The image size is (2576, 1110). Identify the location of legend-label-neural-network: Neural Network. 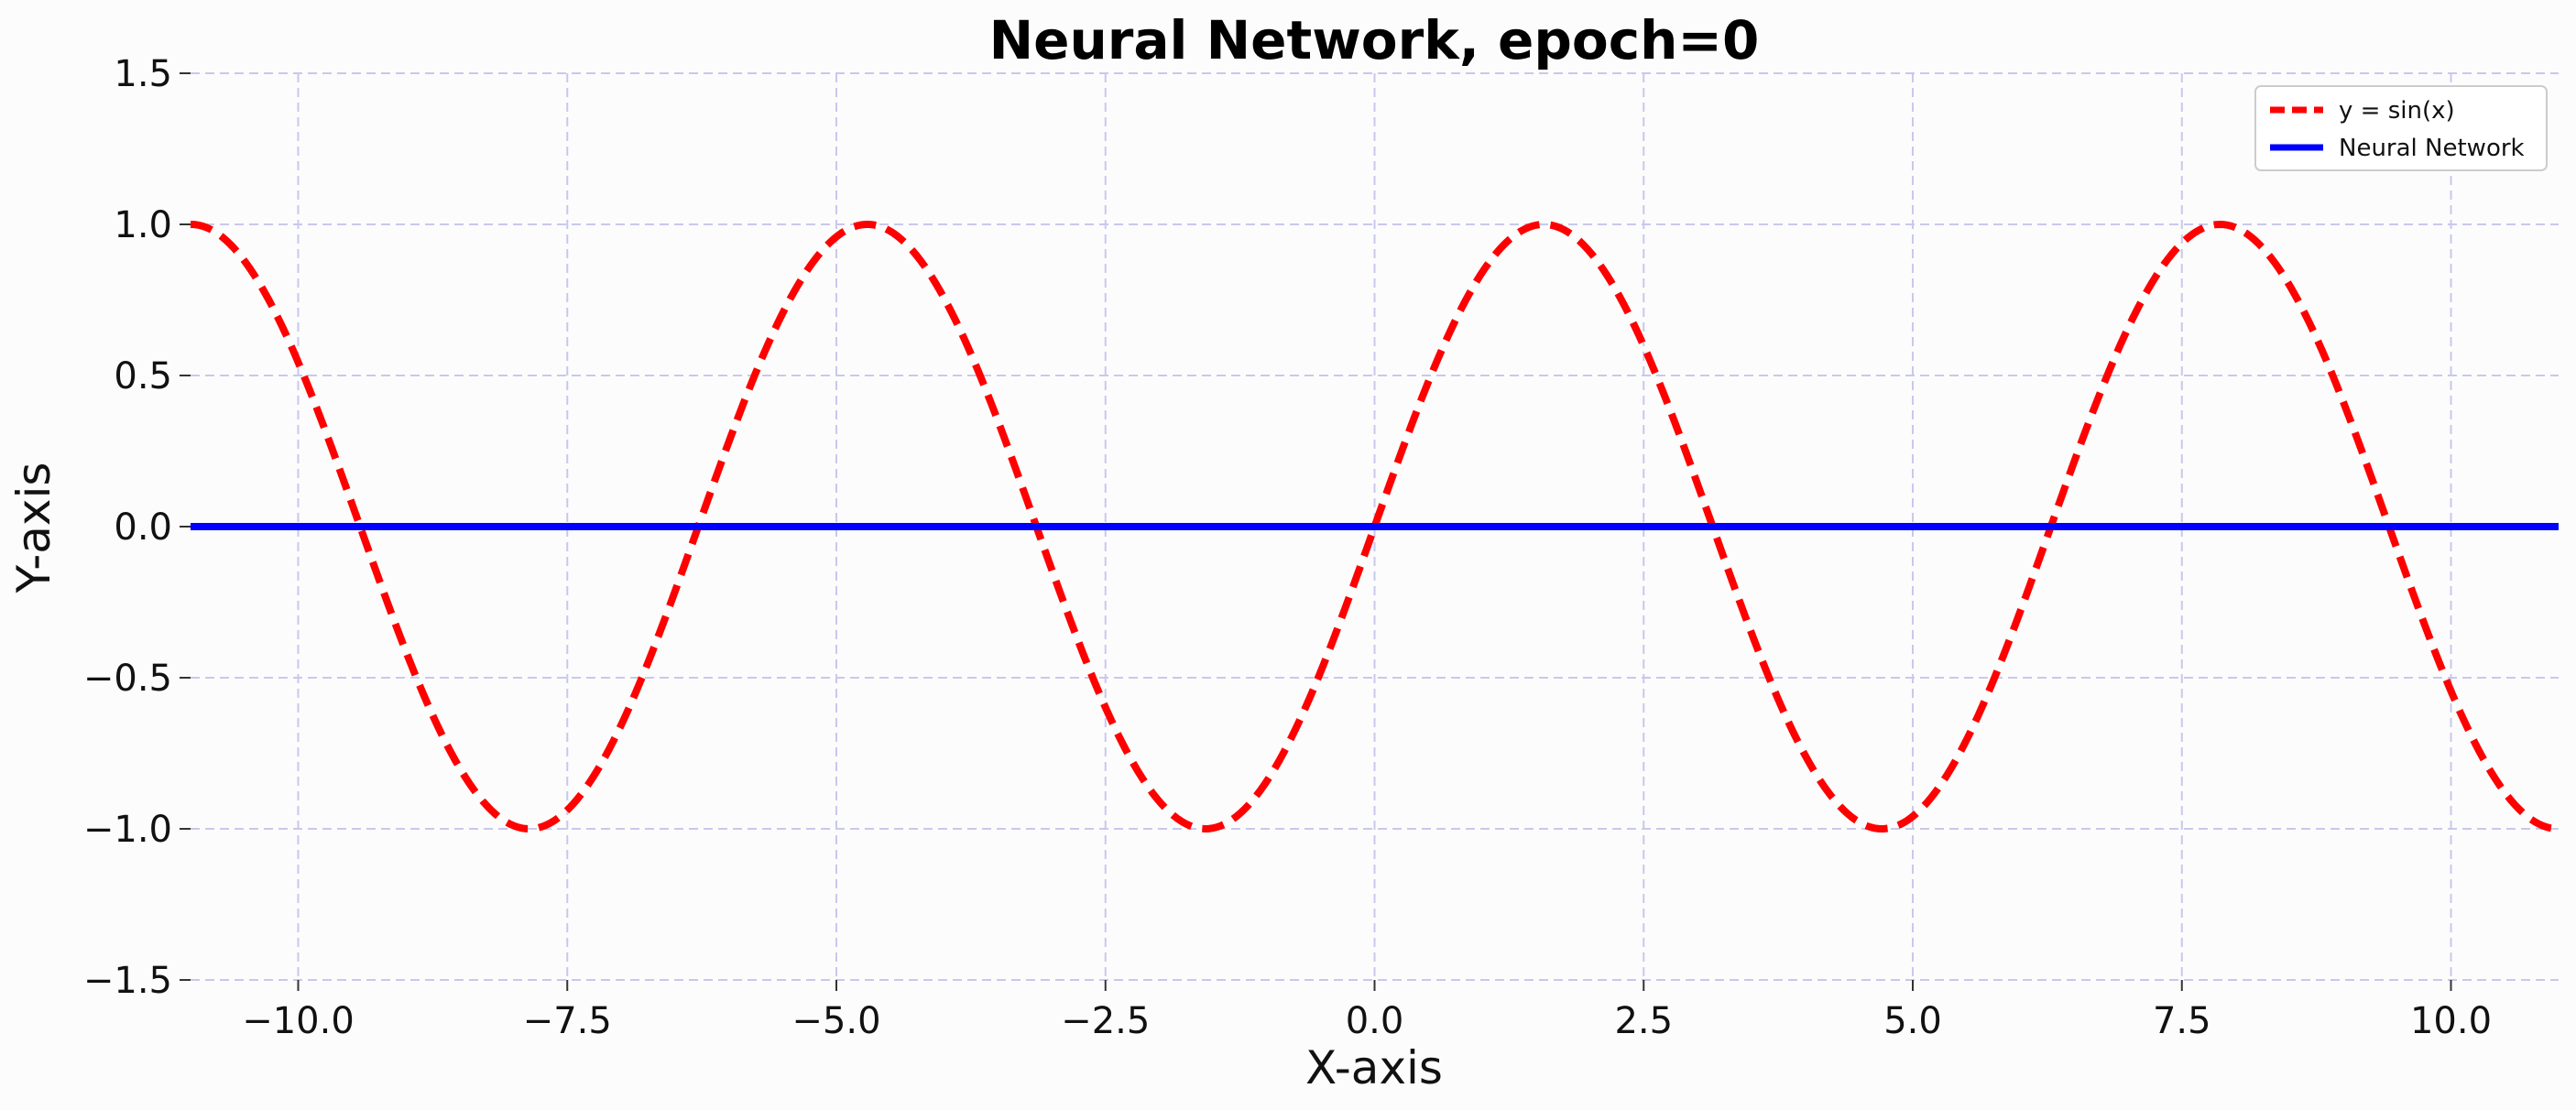
(2432, 148).